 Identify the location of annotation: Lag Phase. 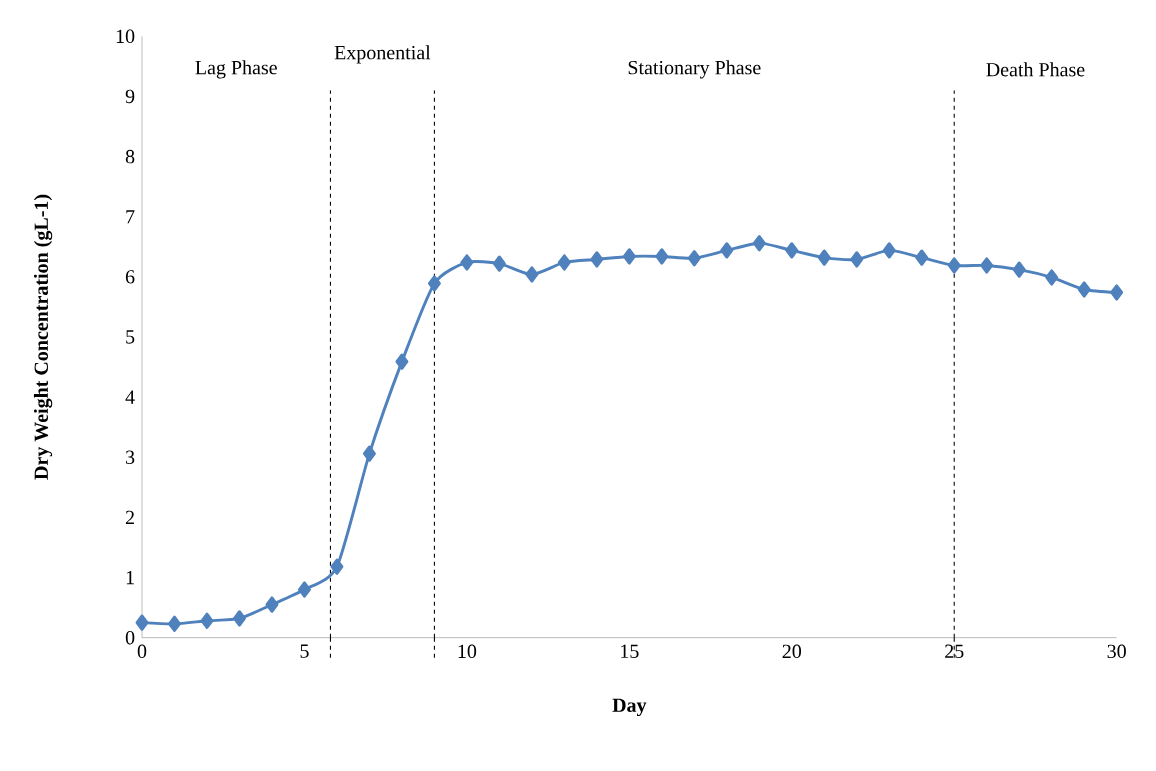
(236, 69).